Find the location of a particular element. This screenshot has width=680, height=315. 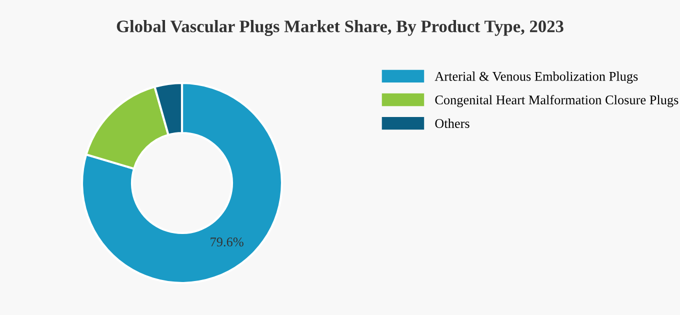

chart-title: Global Vascular Plugs Market Share, By Product Type, 2023 is located at coordinates (340, 28).